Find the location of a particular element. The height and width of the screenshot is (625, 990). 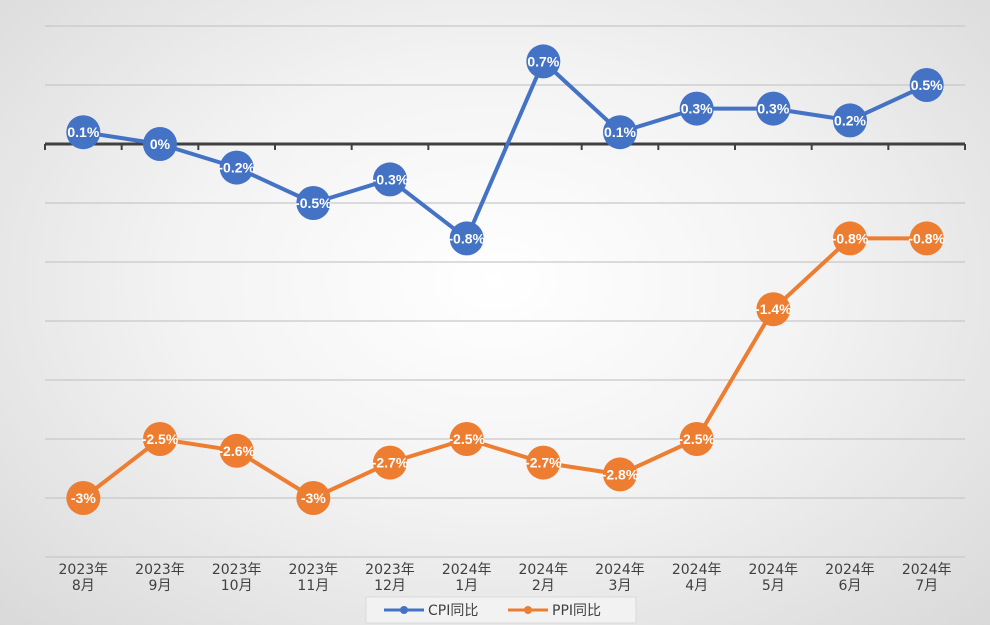

data-label: -2.6% is located at coordinates (236, 451).